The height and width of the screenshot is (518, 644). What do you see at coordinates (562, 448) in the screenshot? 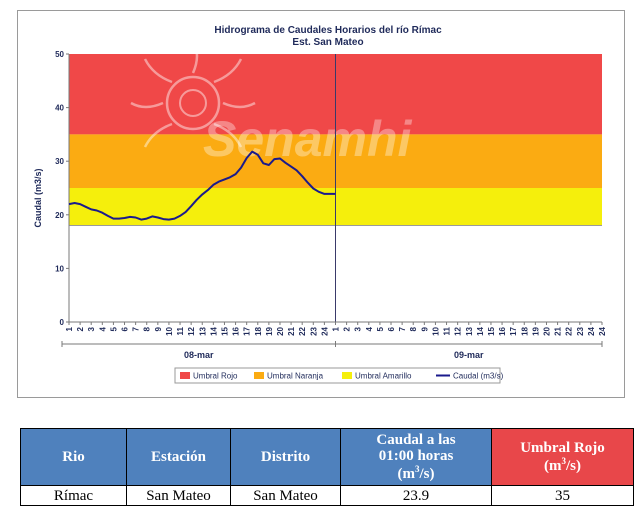
I see `header-umbral-line1: Umbral Rojo` at bounding box center [562, 448].